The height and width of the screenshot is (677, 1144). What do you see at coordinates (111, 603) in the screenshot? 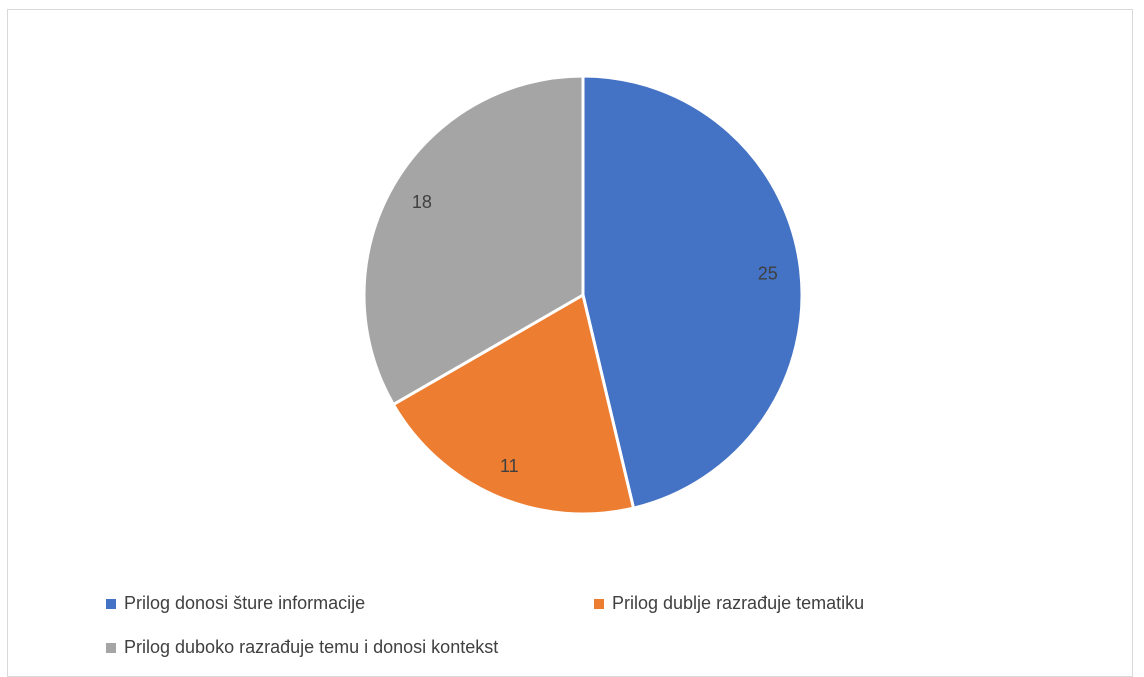
I see `legend-swatch-blue` at bounding box center [111, 603].